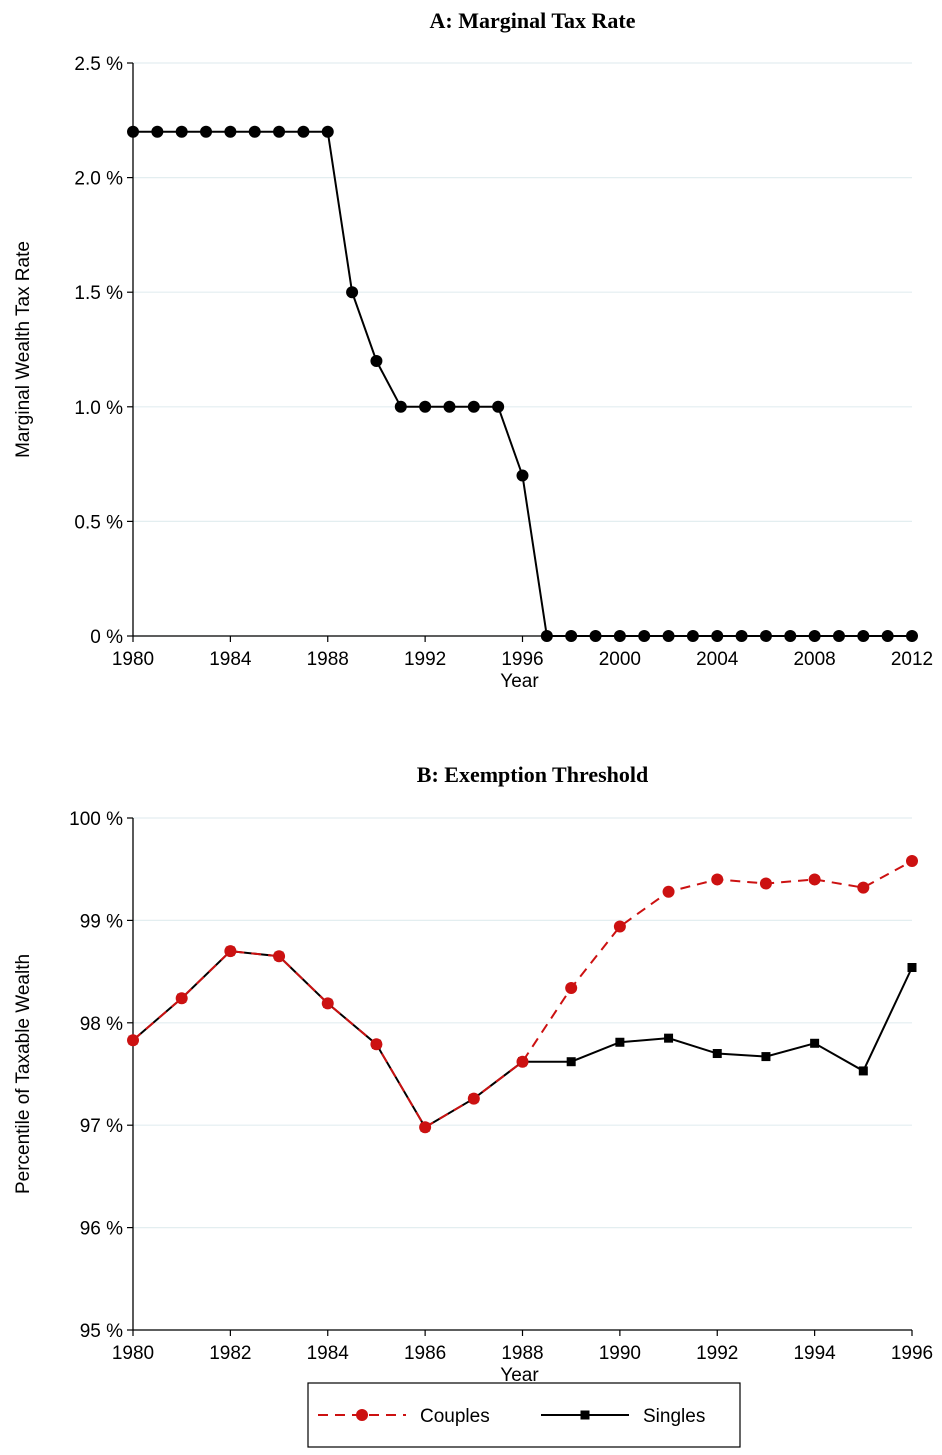  I want to click on x-tick-label: 2008, so click(814, 659).